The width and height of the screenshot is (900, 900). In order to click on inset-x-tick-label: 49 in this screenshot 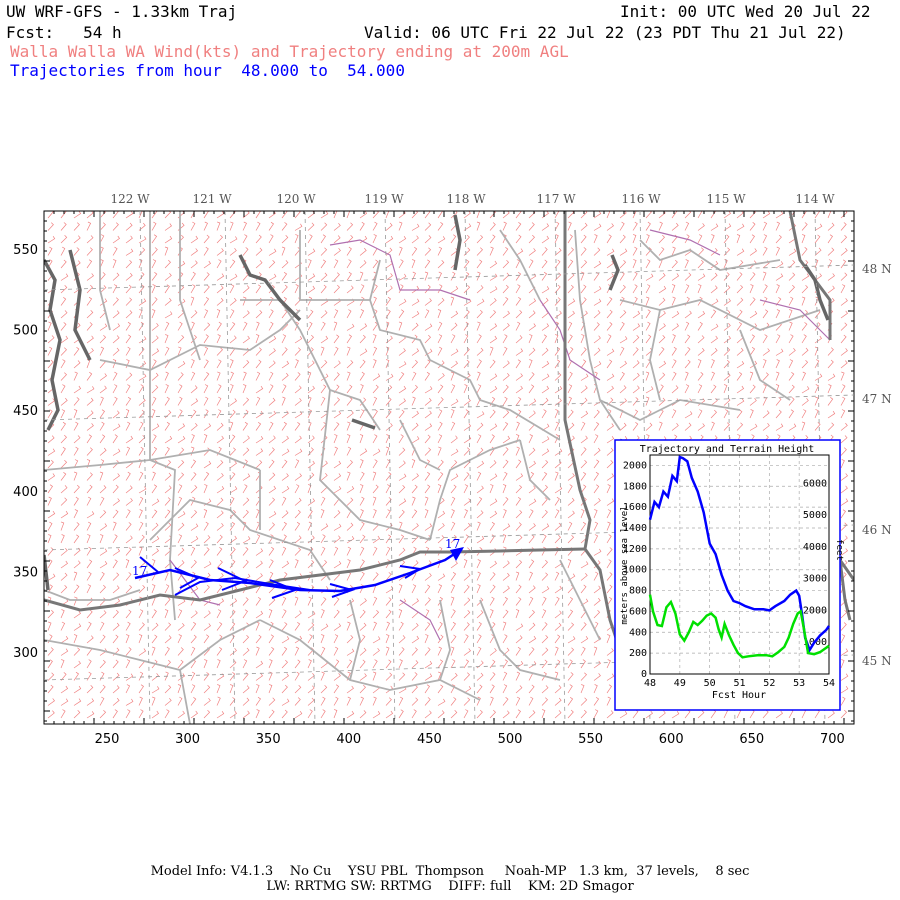, I will do `click(680, 683)`.